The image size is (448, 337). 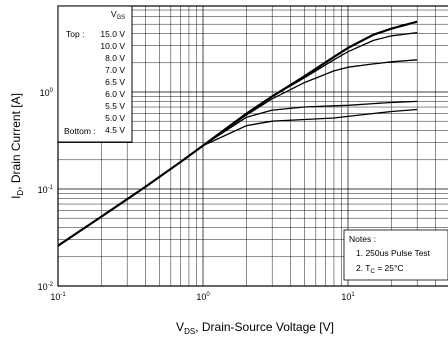 I want to click on notes-line-1: 1. 250us Pulse Test, so click(x=393, y=253).